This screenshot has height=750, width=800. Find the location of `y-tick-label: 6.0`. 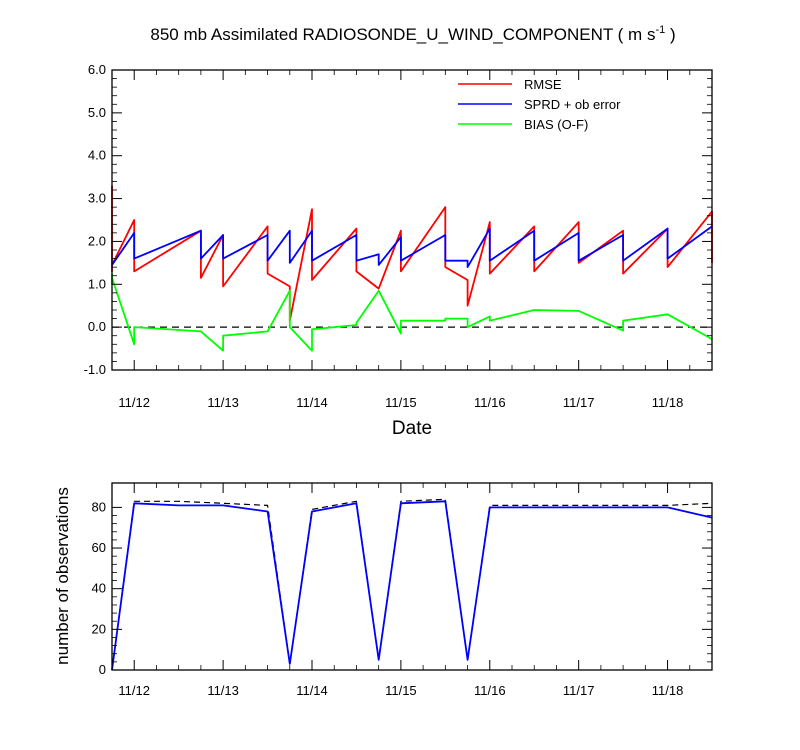

y-tick-label: 6.0 is located at coordinates (97, 69).